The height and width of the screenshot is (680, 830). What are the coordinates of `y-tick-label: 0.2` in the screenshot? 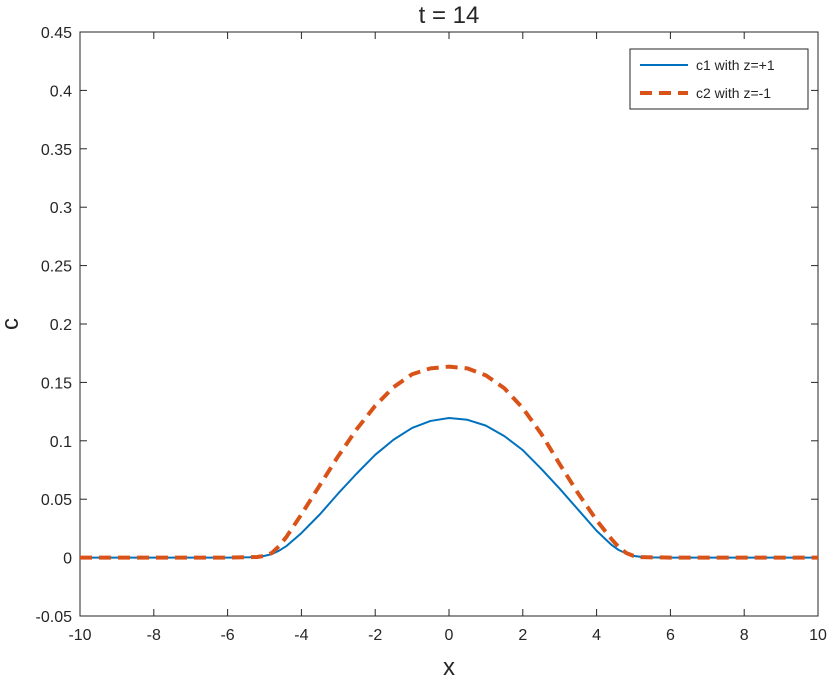 It's located at (61, 325).